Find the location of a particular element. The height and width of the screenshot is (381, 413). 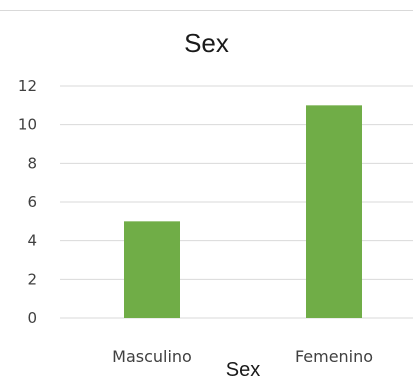

x-category-label: Femenino is located at coordinates (334, 356).